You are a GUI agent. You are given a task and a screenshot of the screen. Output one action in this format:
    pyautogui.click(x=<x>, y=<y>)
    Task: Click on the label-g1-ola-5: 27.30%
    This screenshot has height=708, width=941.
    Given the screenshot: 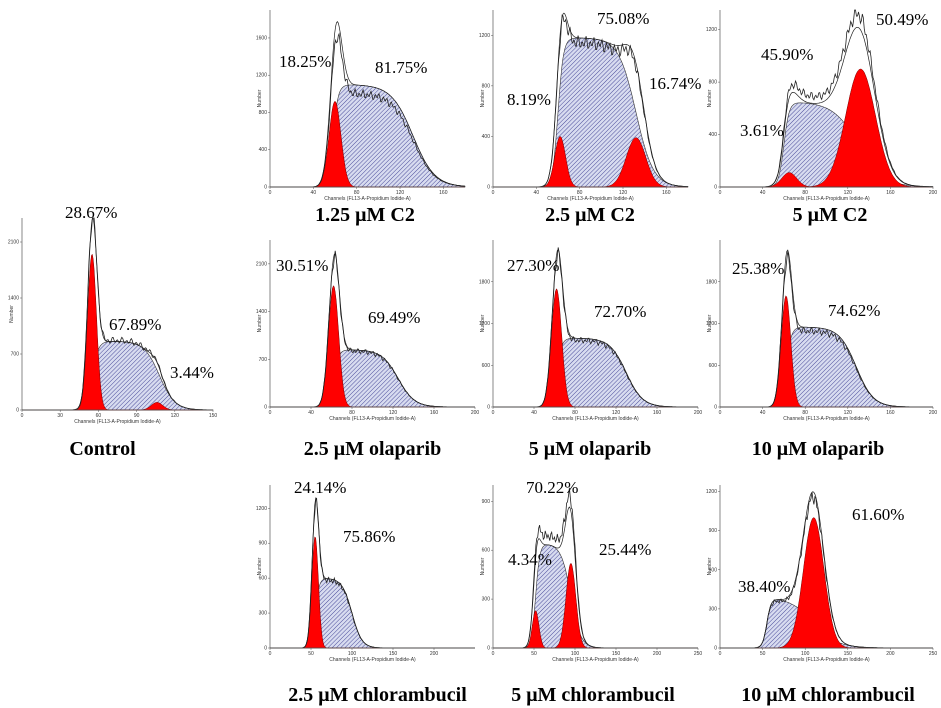 What is the action you would take?
    pyautogui.click(x=533, y=265)
    